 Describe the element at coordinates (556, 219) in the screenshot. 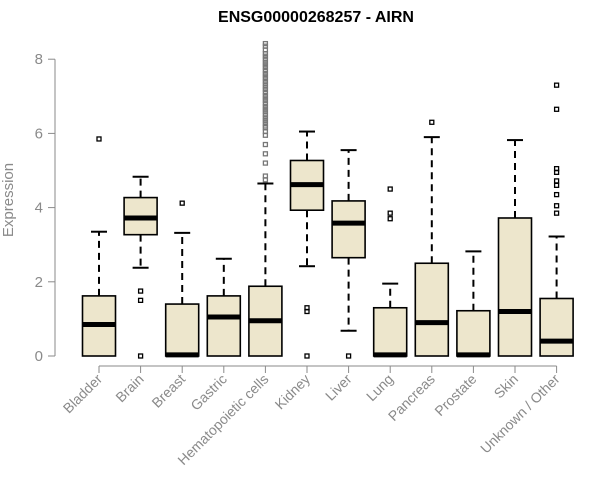

I see `box-unknown-other` at that location.